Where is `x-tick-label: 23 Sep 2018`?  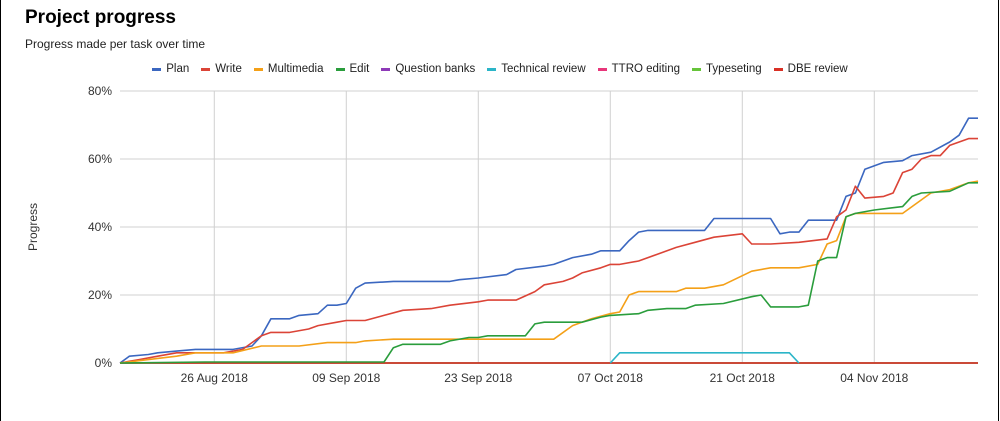 x-tick-label: 23 Sep 2018 is located at coordinates (478, 378).